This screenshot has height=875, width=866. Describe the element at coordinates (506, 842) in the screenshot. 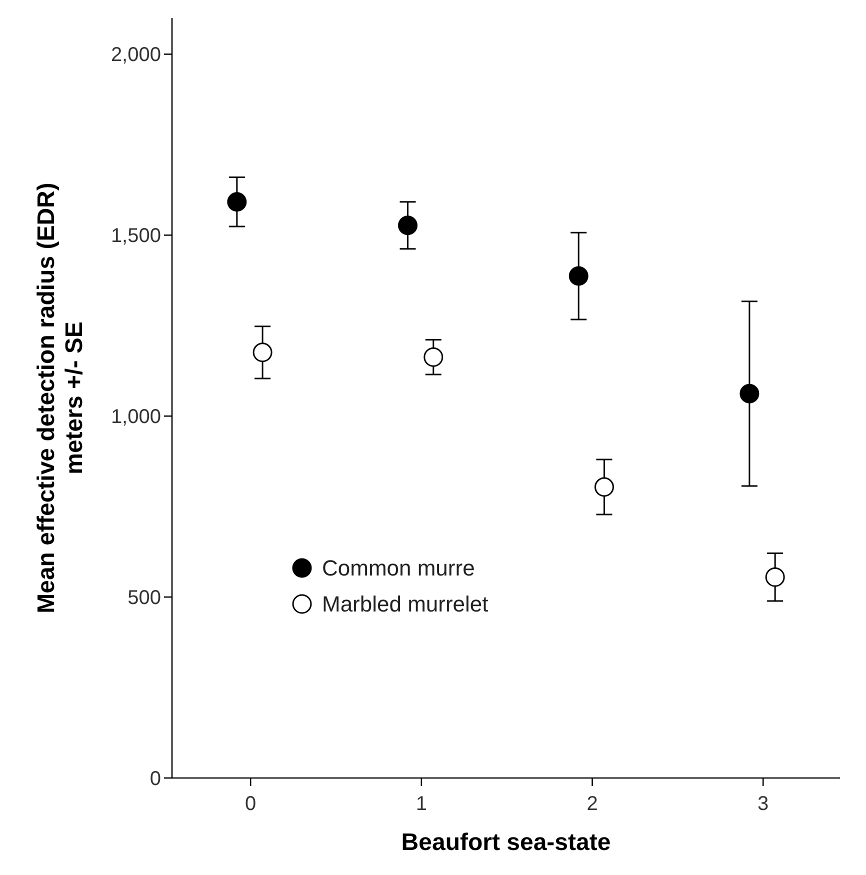

I see `x-axis-title: Beaufort sea-state` at that location.